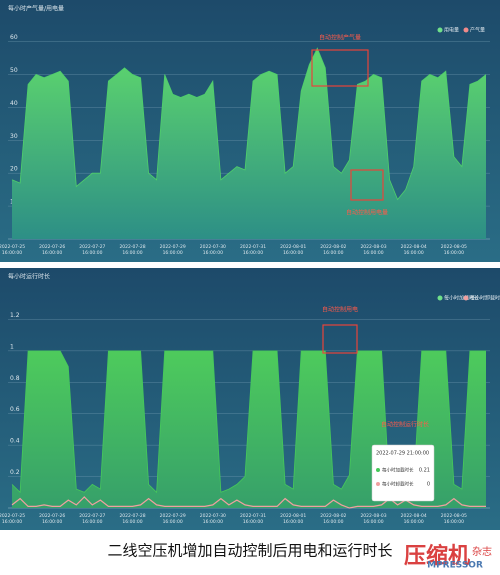  What do you see at coordinates (367, 213) in the screenshot?
I see `annotation: 自动控制用电量` at bounding box center [367, 213].